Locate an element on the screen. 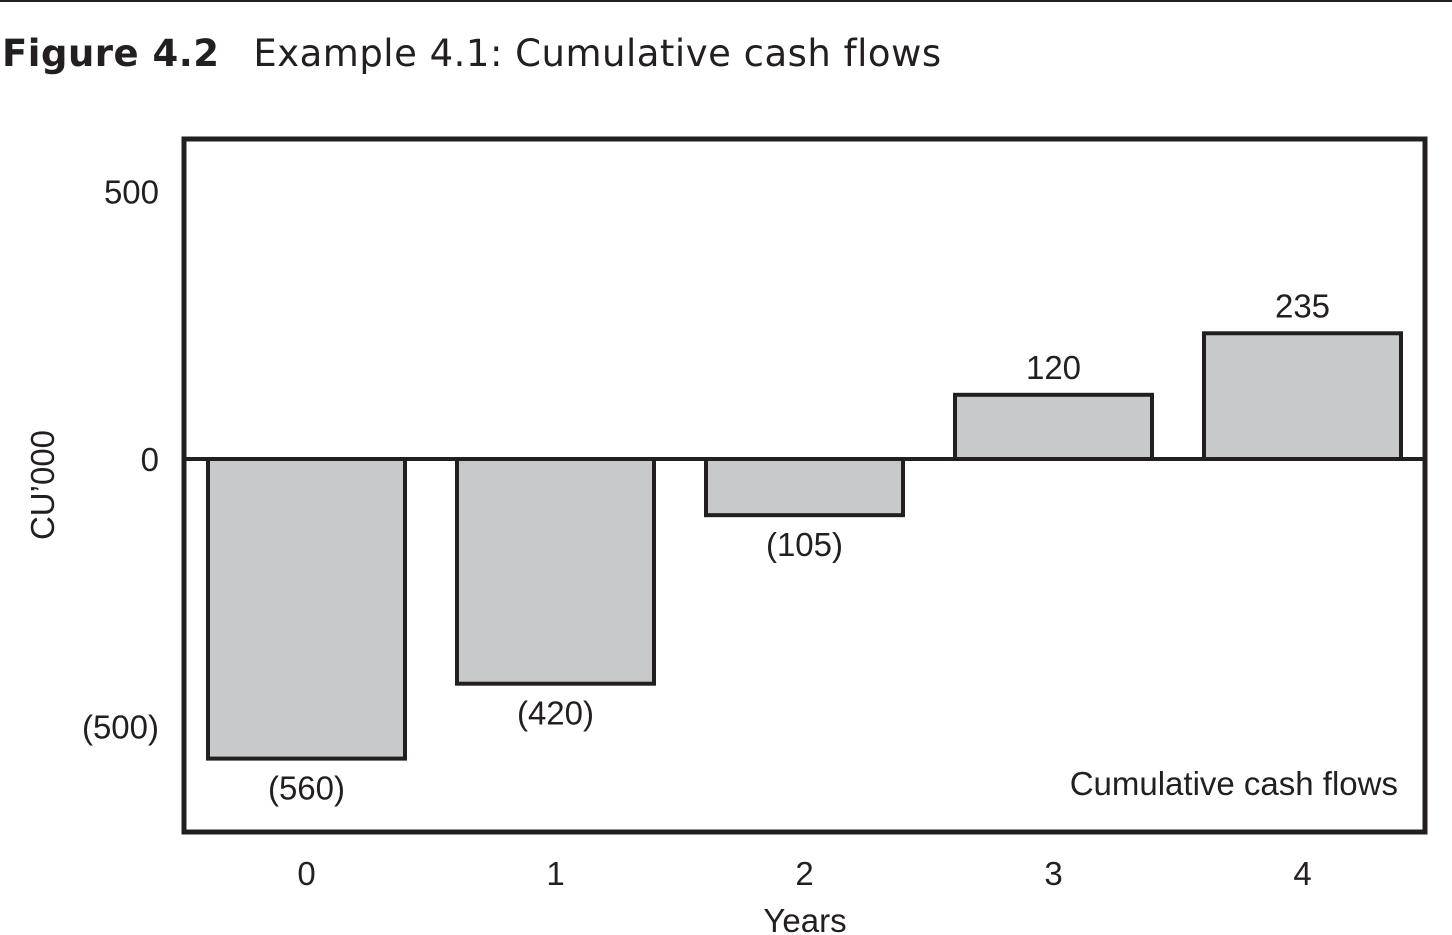  figure-label: Figure 4.2 is located at coordinates (111, 53).